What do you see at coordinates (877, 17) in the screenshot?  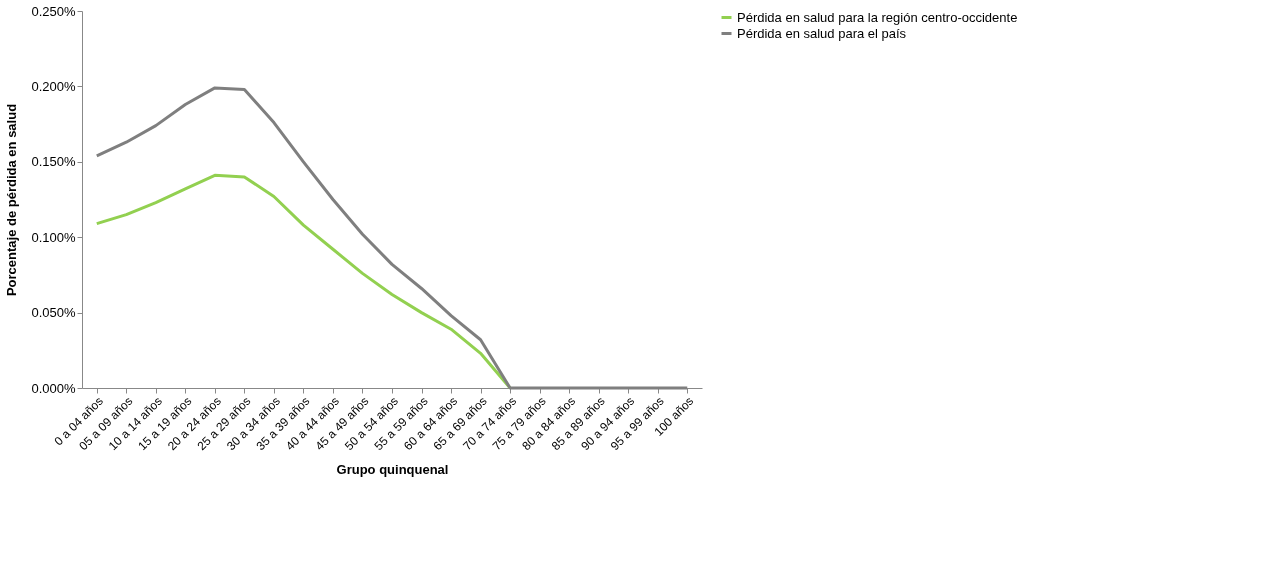 I see `legend-label: Pérdida en salud para la región centro-occidente` at bounding box center [877, 17].